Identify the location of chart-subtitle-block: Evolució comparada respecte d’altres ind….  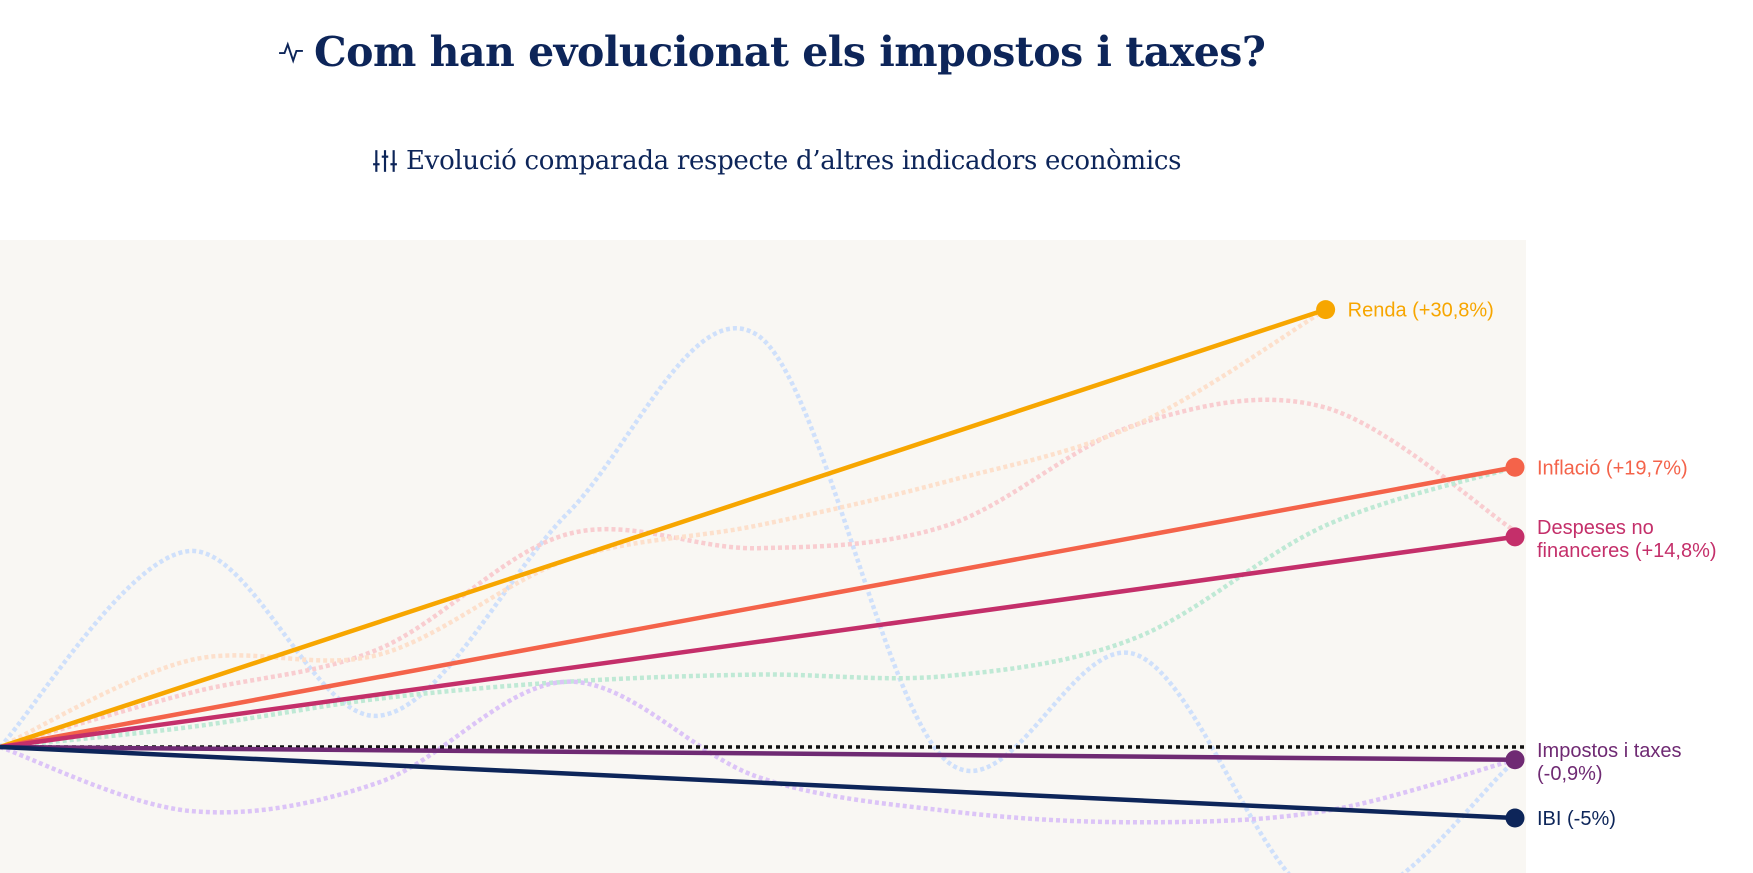
(776, 161).